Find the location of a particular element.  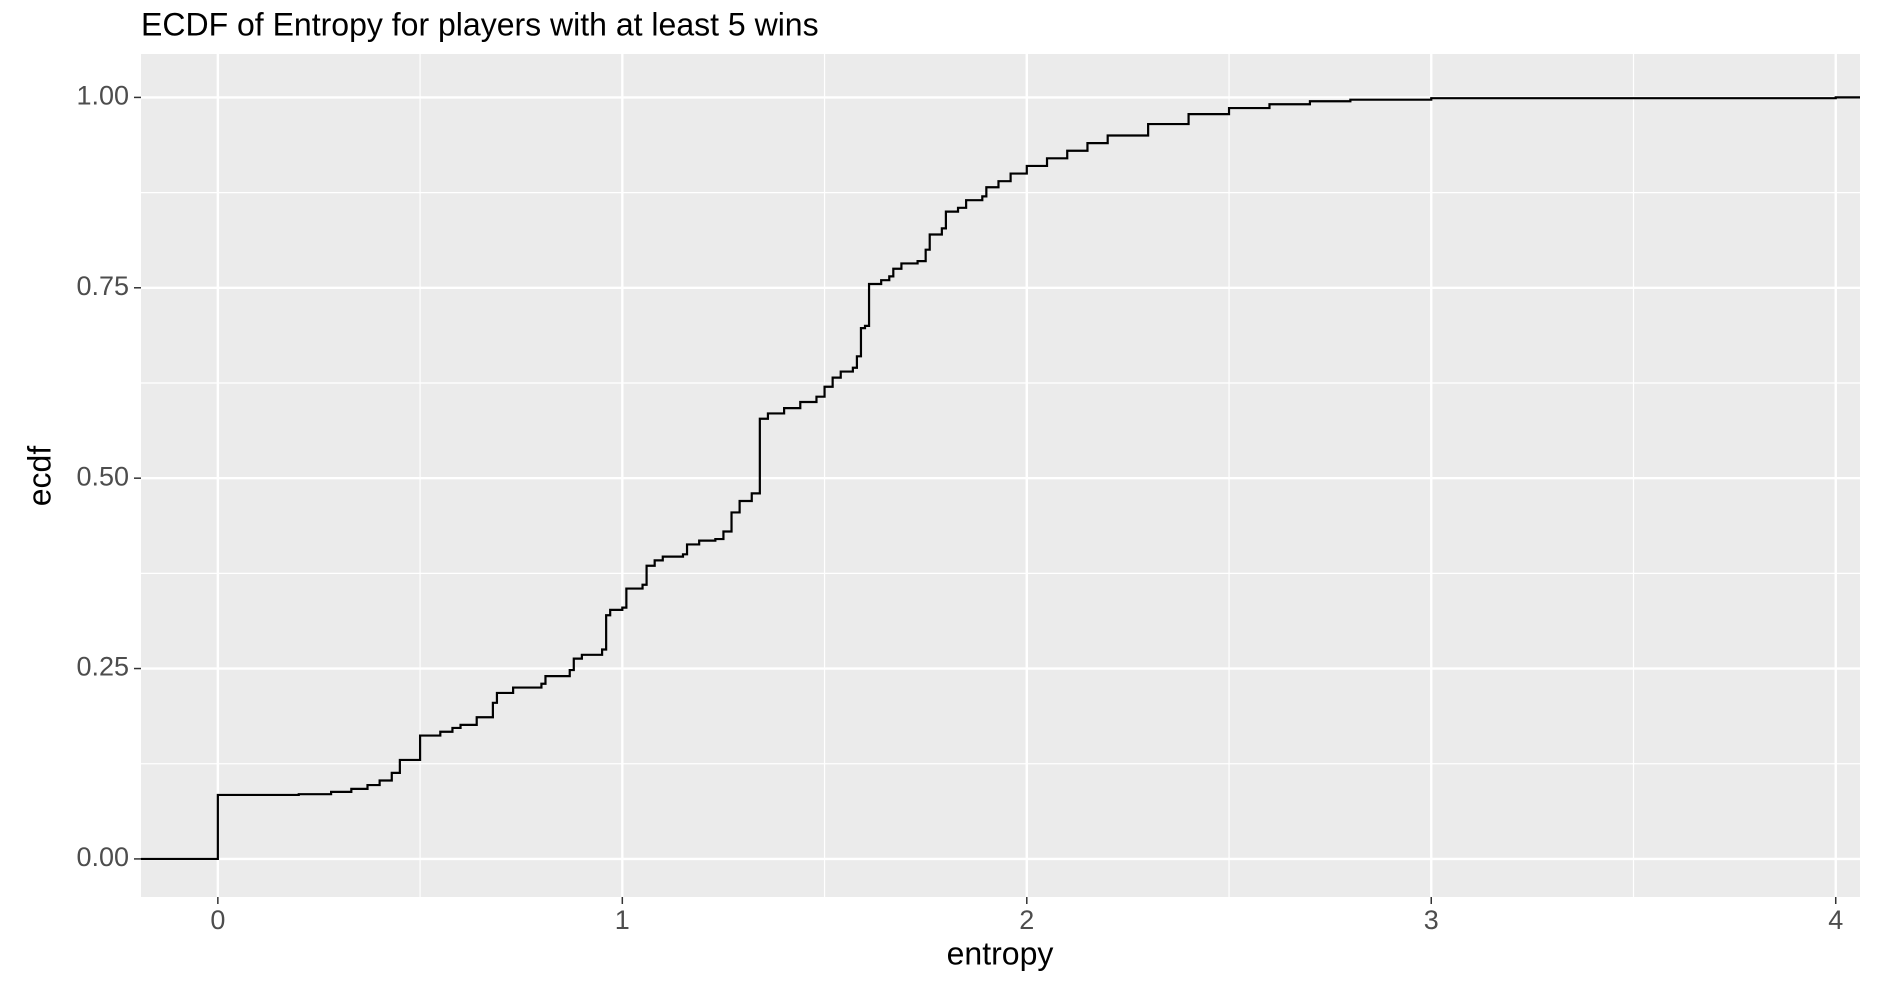

x-tick-label: 1 is located at coordinates (622, 920).